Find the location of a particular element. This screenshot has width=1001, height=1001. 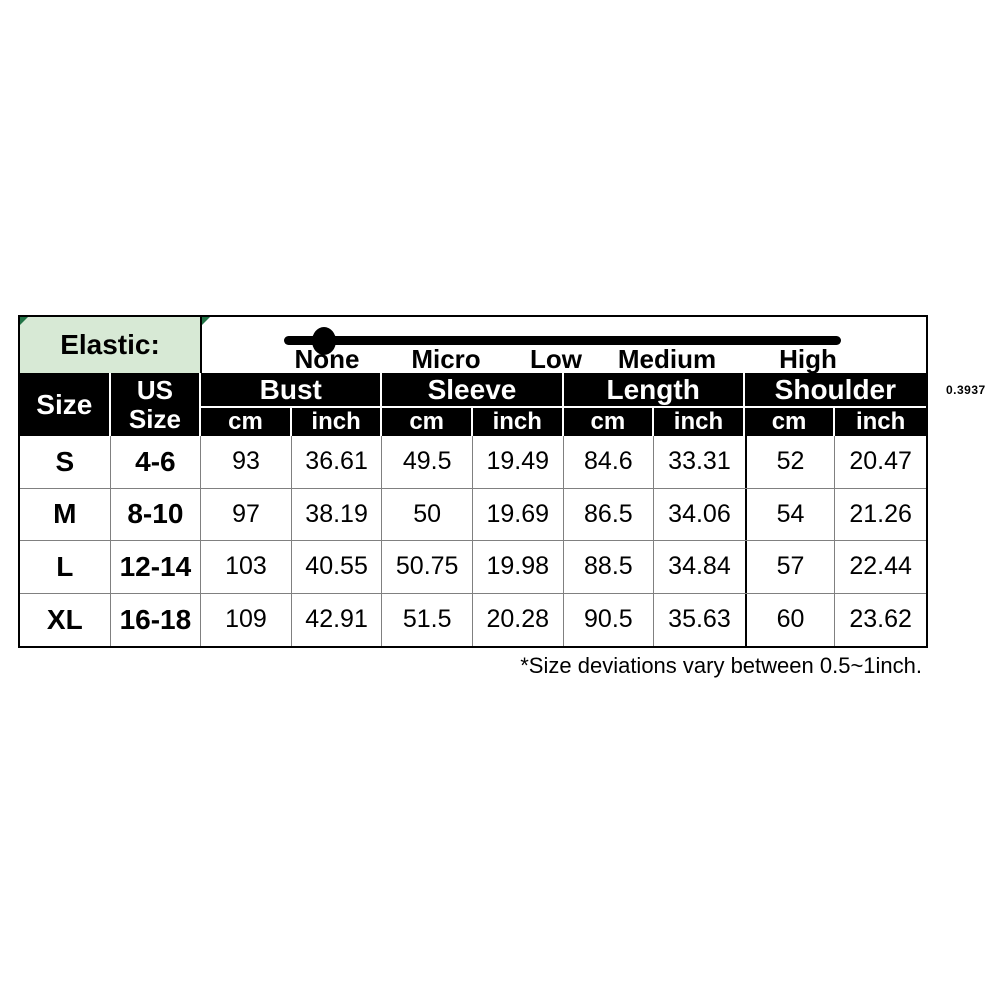

cell-sleeve-cm: 49.5 is located at coordinates (427, 462).